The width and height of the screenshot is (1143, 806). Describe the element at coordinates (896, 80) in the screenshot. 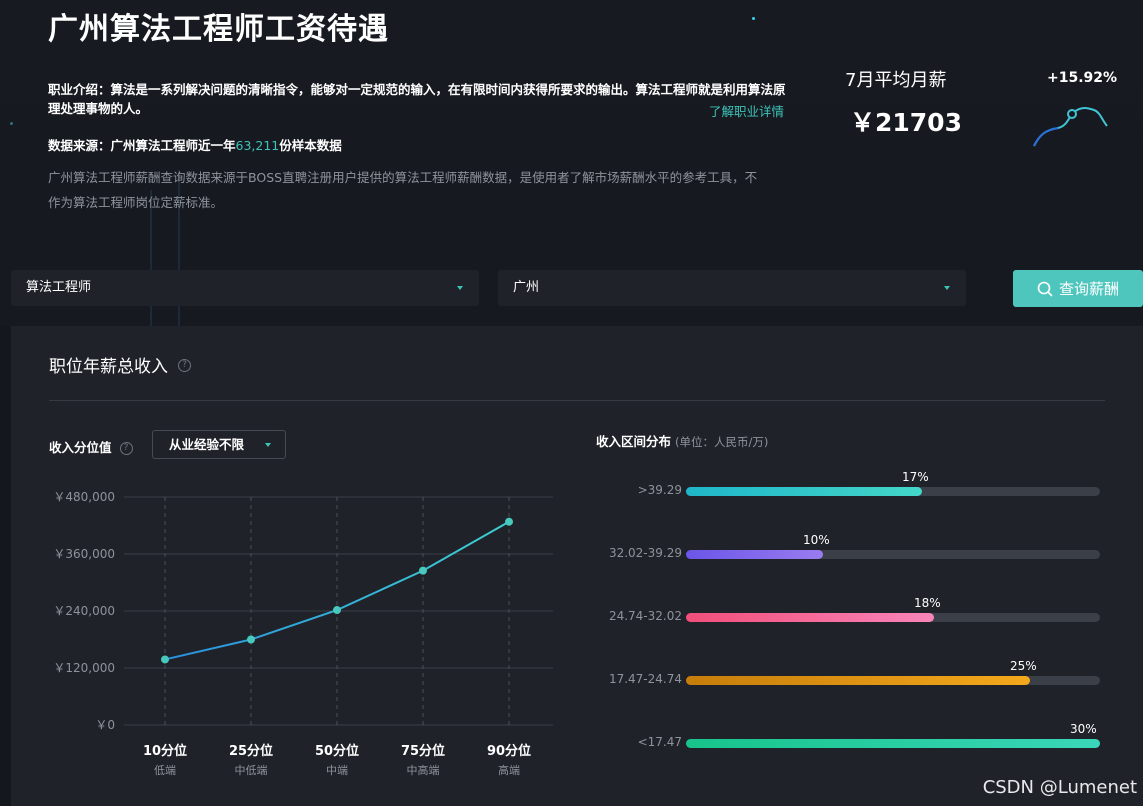

I see `avg-salary-label: 7月平均月薪` at that location.